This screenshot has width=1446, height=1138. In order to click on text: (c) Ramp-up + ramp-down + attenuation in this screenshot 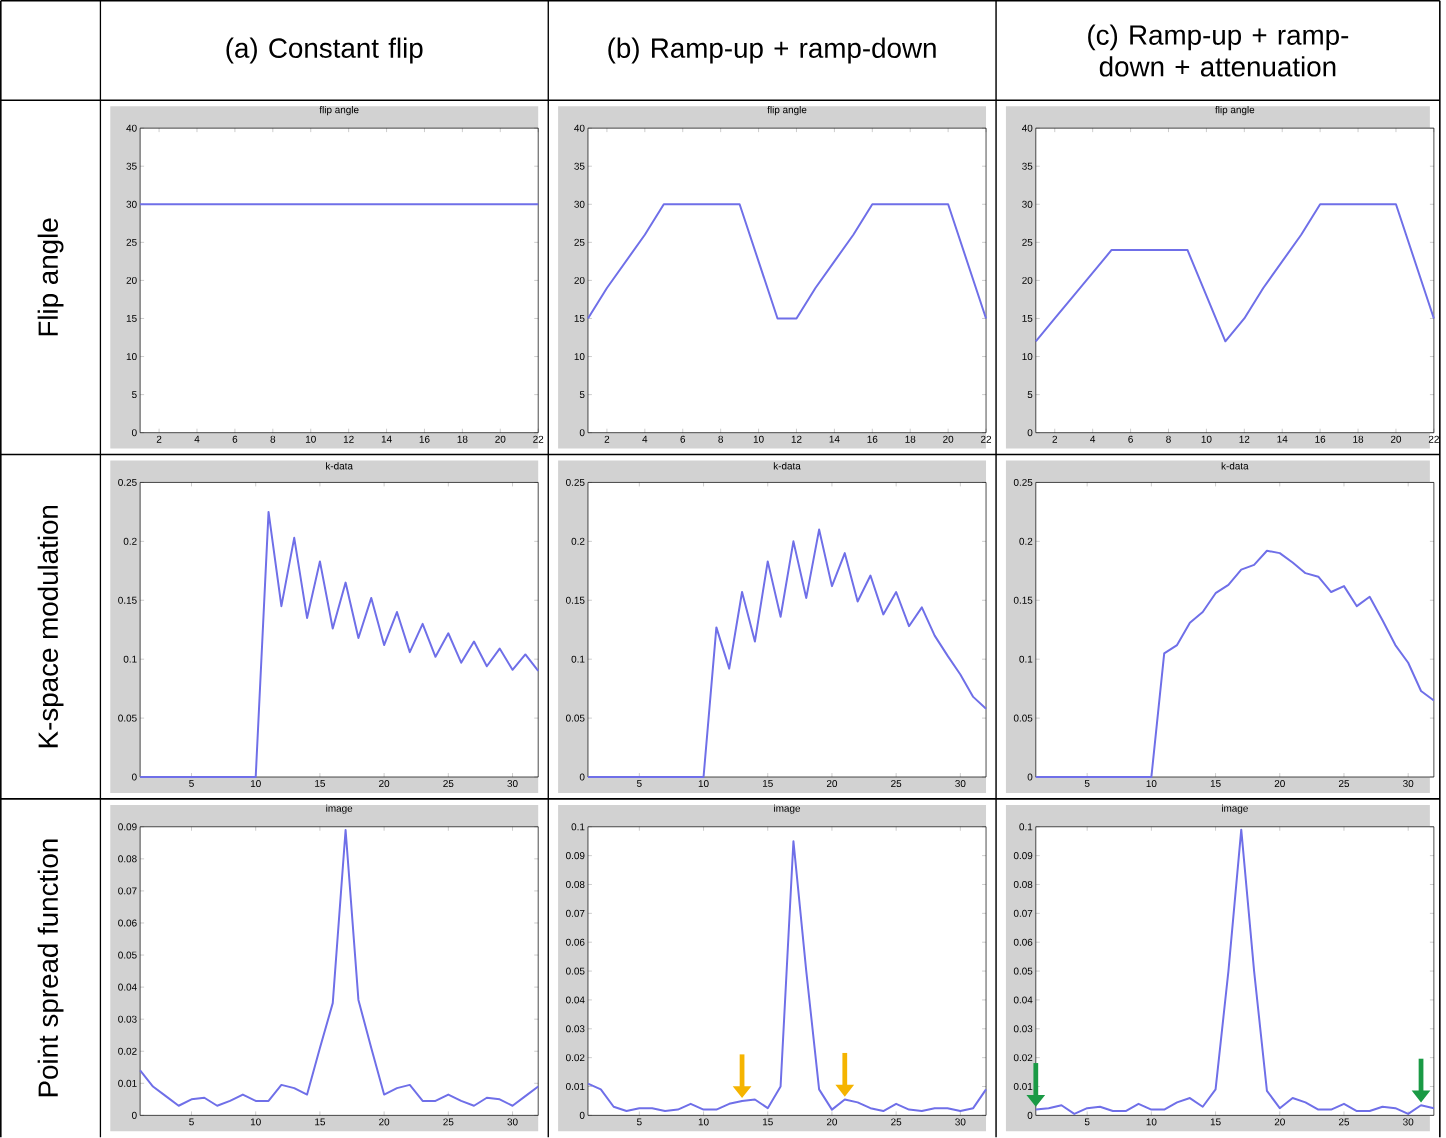, I will do `click(1218, 50)`.